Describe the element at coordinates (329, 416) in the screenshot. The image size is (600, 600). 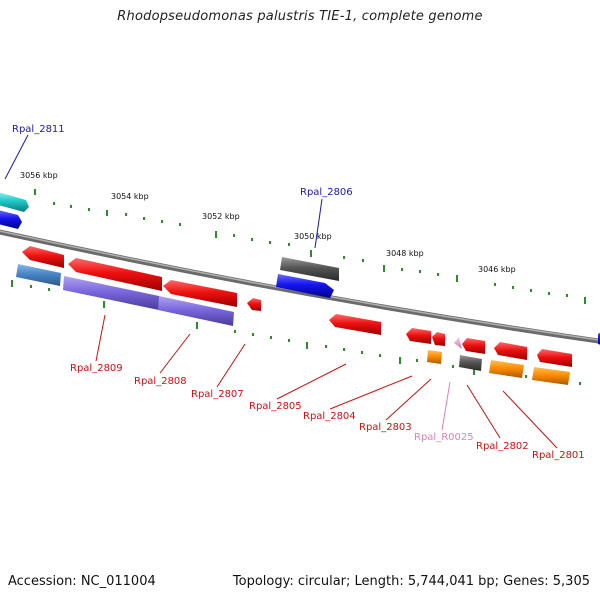
I see `gene-label-rpal-2804: Rpal_2804` at that location.